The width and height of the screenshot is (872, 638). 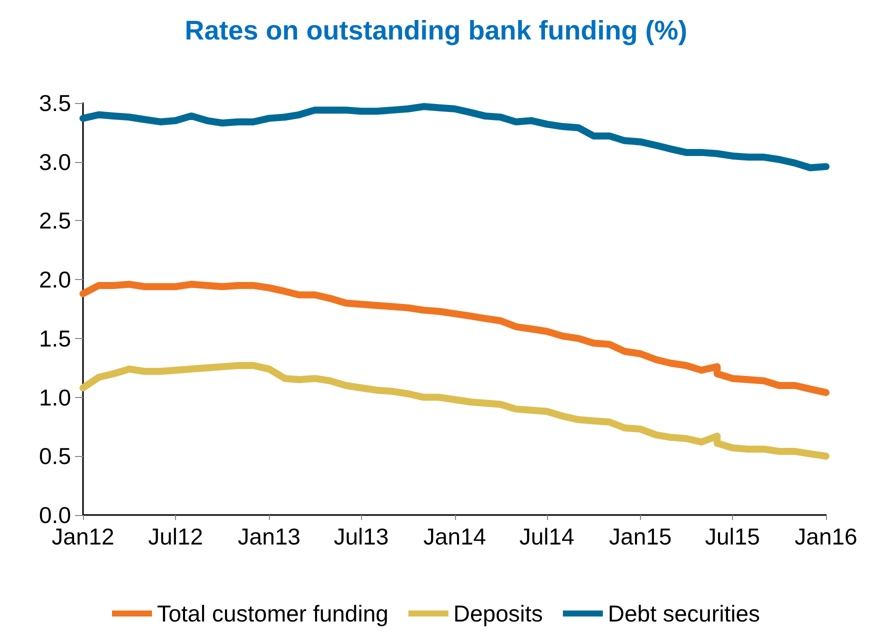 I want to click on y-tick-label: 3.5, so click(x=55, y=103).